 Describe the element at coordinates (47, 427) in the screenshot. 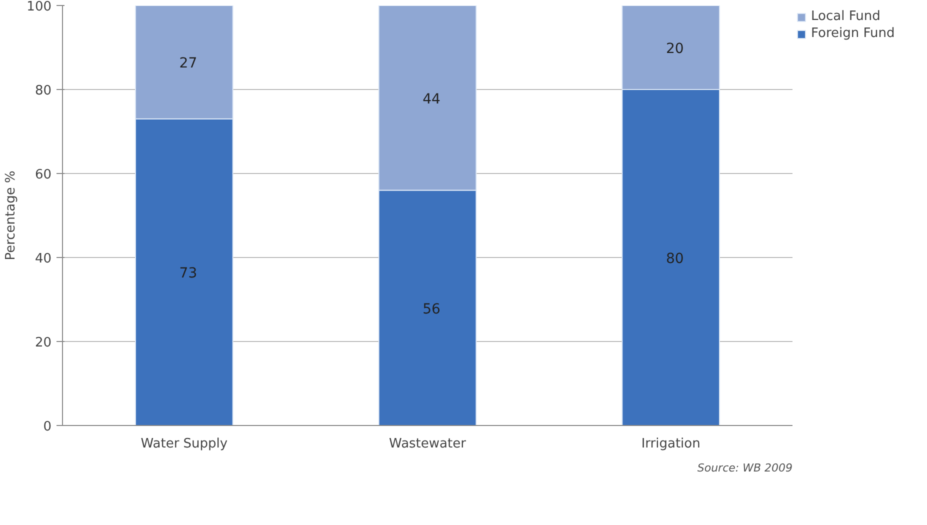

I see `y-tick-label: 0` at that location.